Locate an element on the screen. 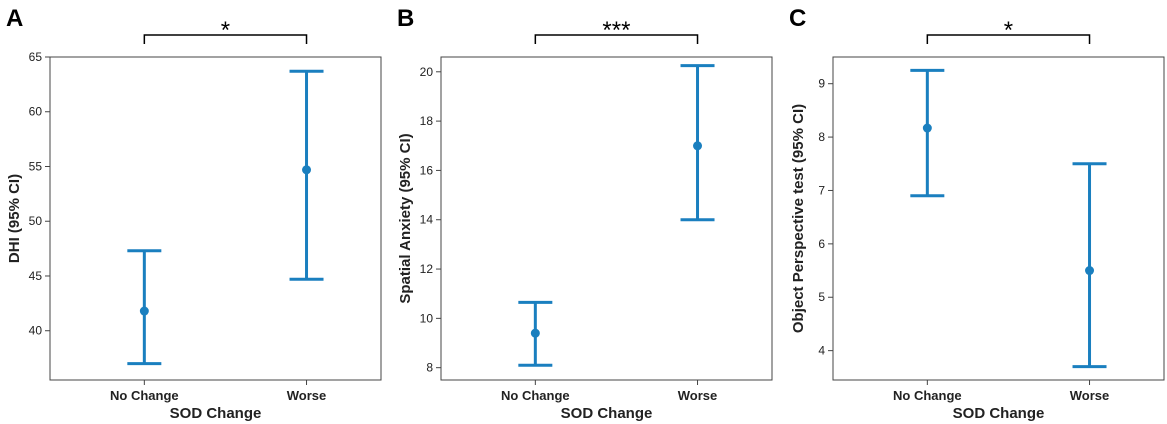 The width and height of the screenshot is (1167, 424). panel-letter: C is located at coordinates (797, 18).